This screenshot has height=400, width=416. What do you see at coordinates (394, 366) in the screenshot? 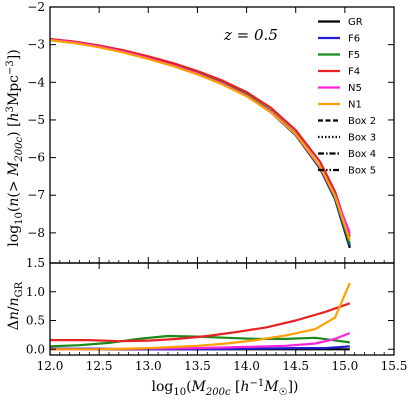
I see `x-tick-label: 15.5` at bounding box center [394, 366].